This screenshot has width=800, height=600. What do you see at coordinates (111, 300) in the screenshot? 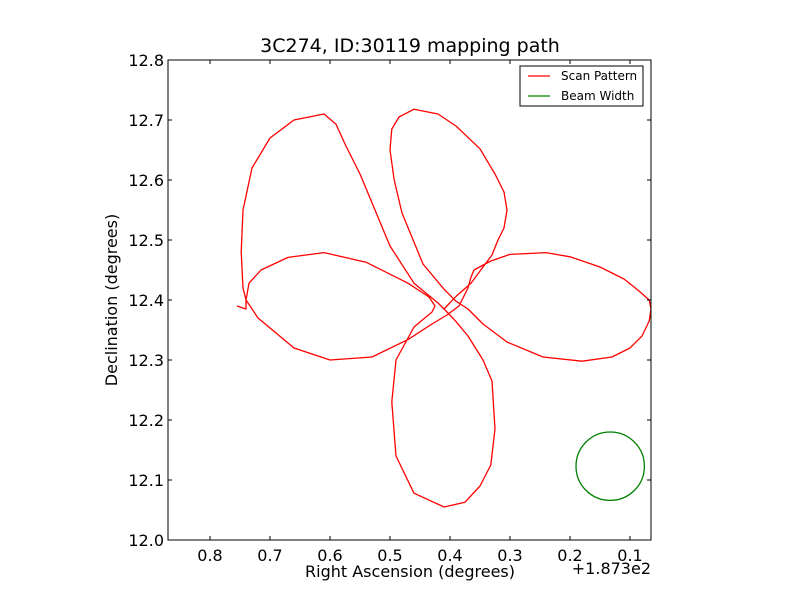
I see `y-axis-title: Declination (degrees)` at bounding box center [111, 300].